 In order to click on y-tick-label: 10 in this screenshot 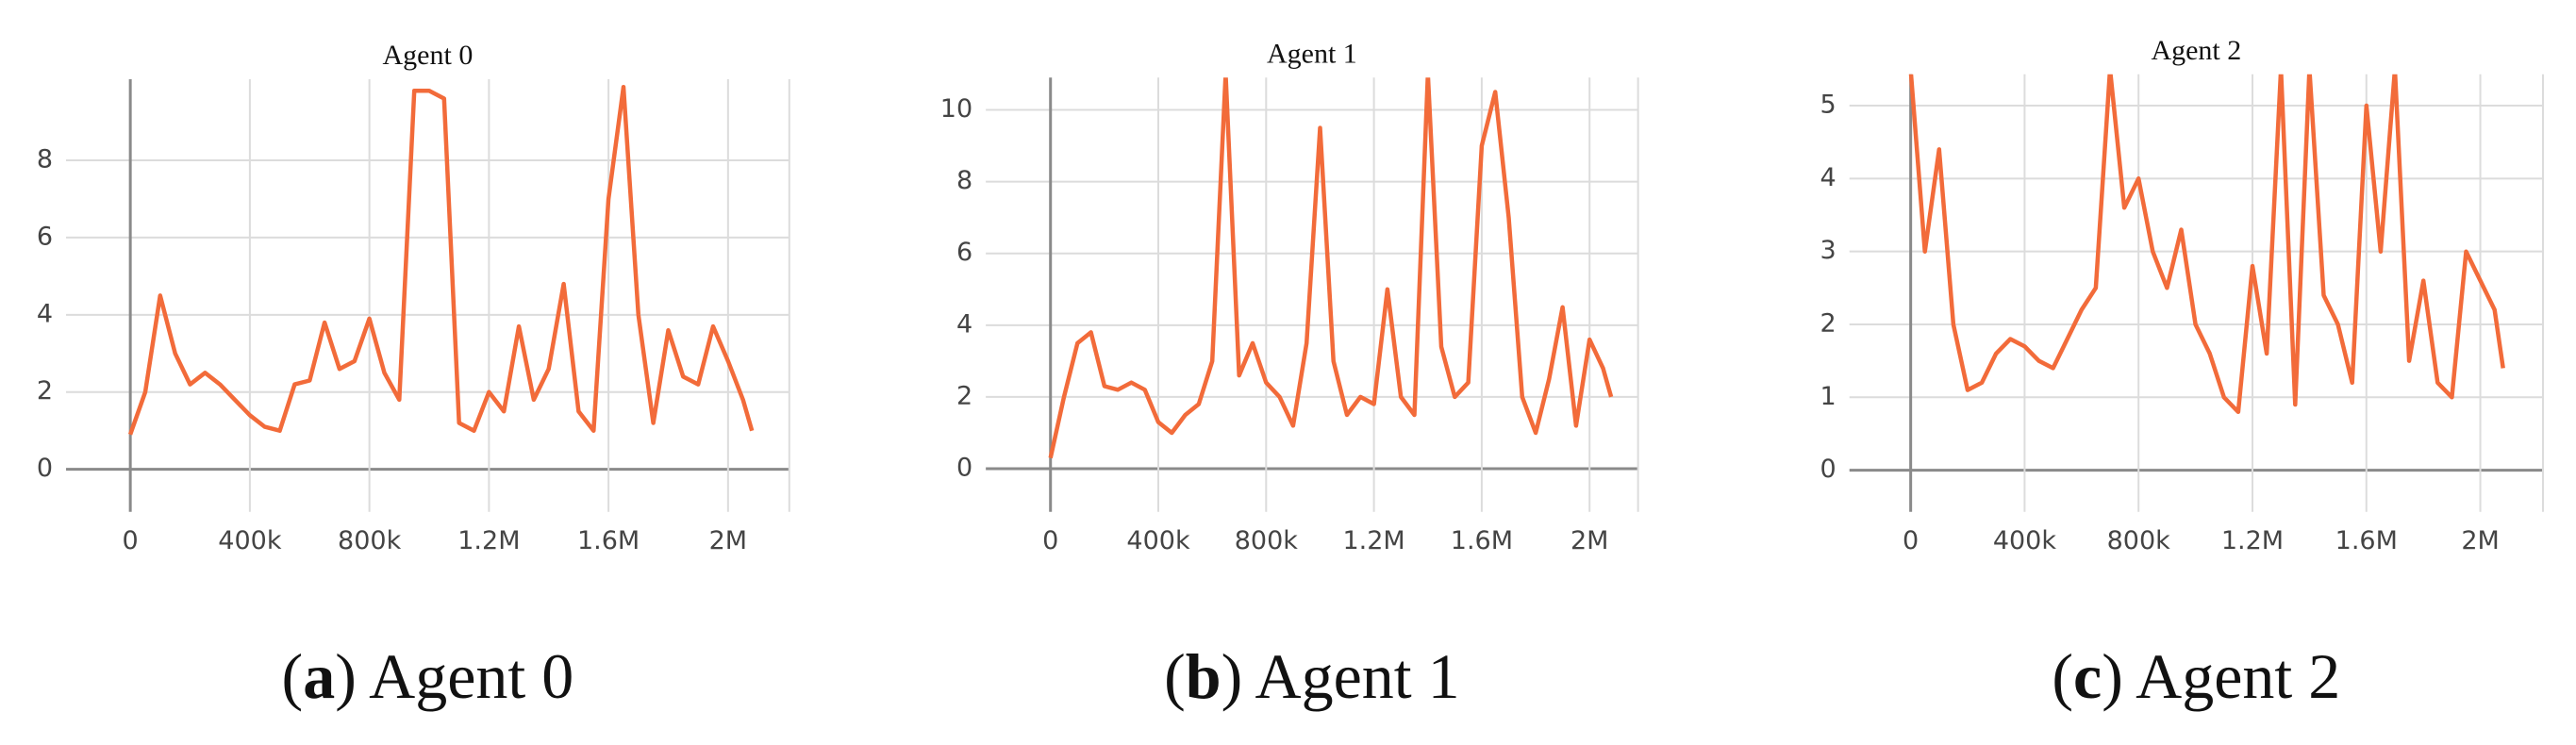, I will do `click(956, 109)`.